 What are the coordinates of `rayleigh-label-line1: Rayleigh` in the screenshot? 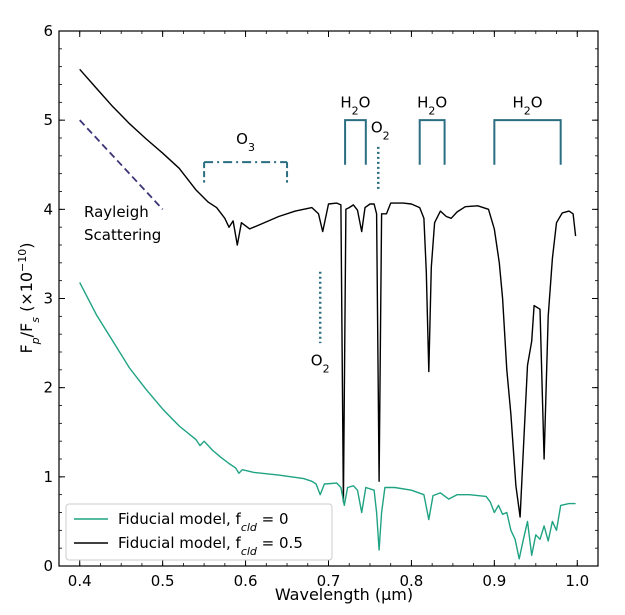 It's located at (116, 212).